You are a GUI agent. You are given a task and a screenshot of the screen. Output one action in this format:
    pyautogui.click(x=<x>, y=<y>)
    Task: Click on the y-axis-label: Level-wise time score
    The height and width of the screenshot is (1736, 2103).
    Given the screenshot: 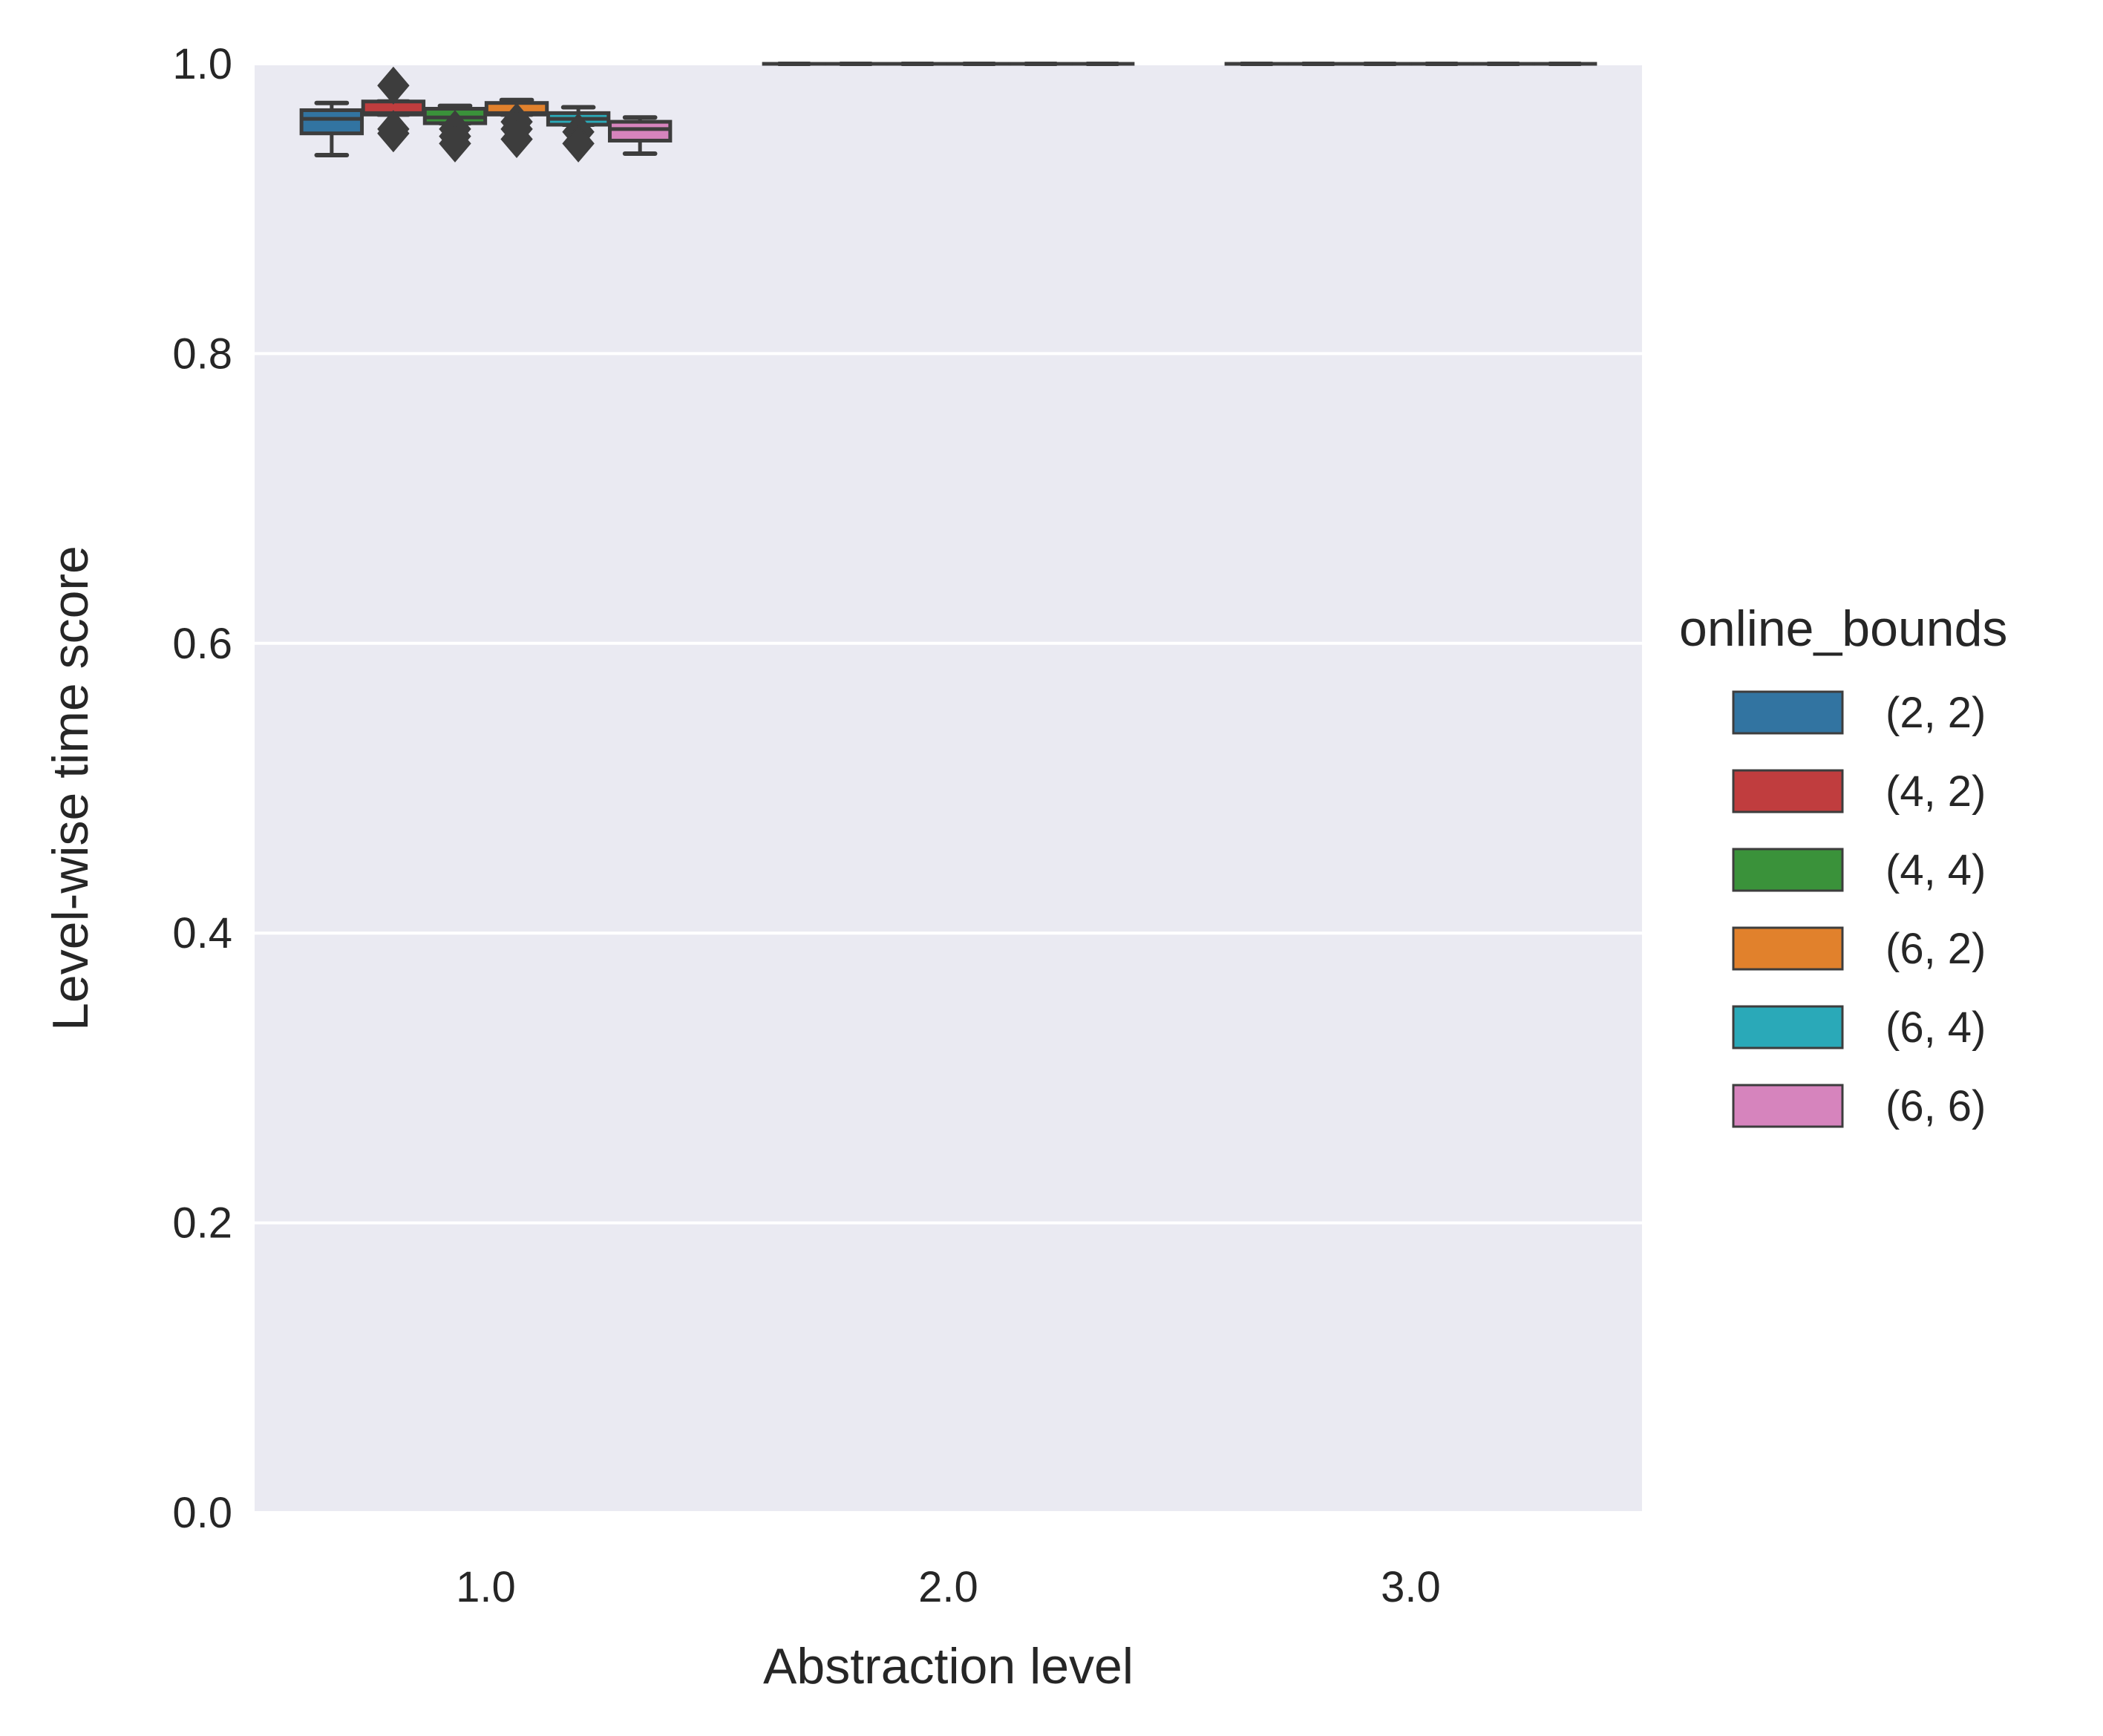 What is the action you would take?
    pyautogui.click(x=70, y=788)
    